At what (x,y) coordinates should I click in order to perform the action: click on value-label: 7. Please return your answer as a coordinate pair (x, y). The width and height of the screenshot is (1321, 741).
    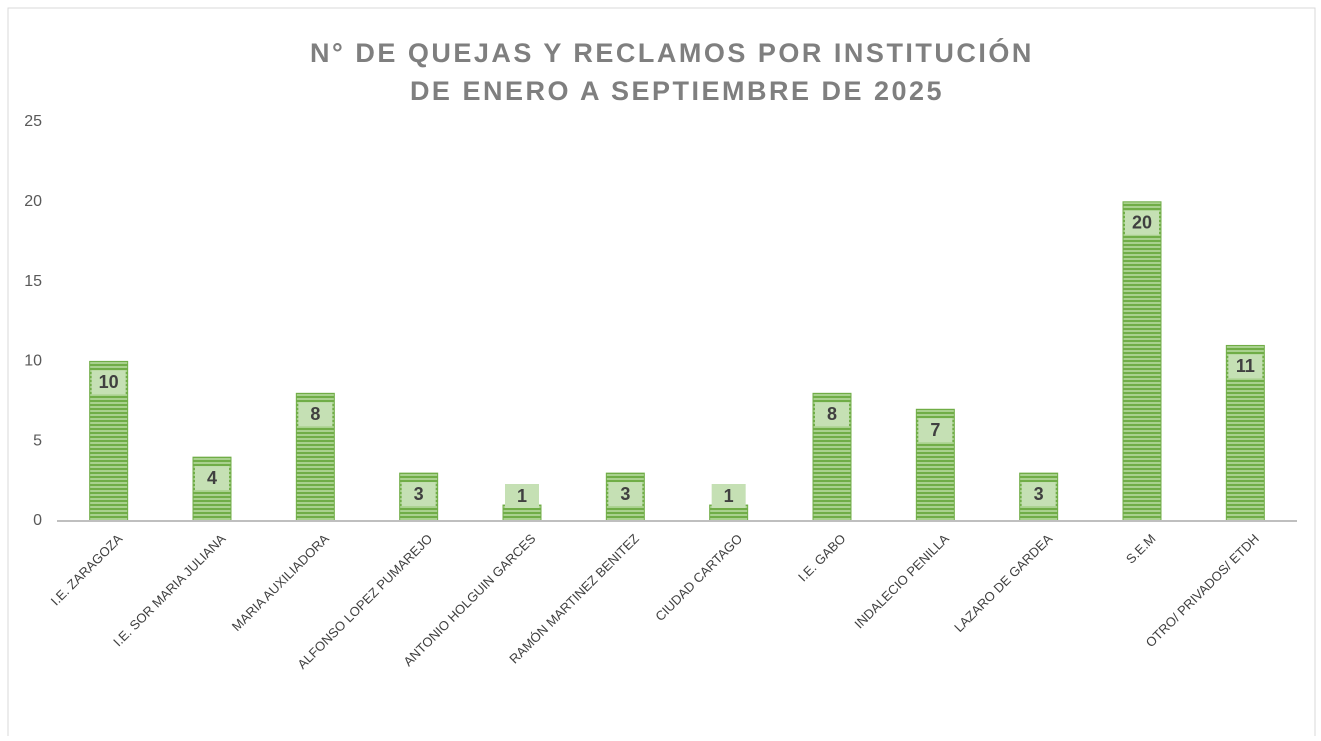
    Looking at the image, I should click on (935, 430).